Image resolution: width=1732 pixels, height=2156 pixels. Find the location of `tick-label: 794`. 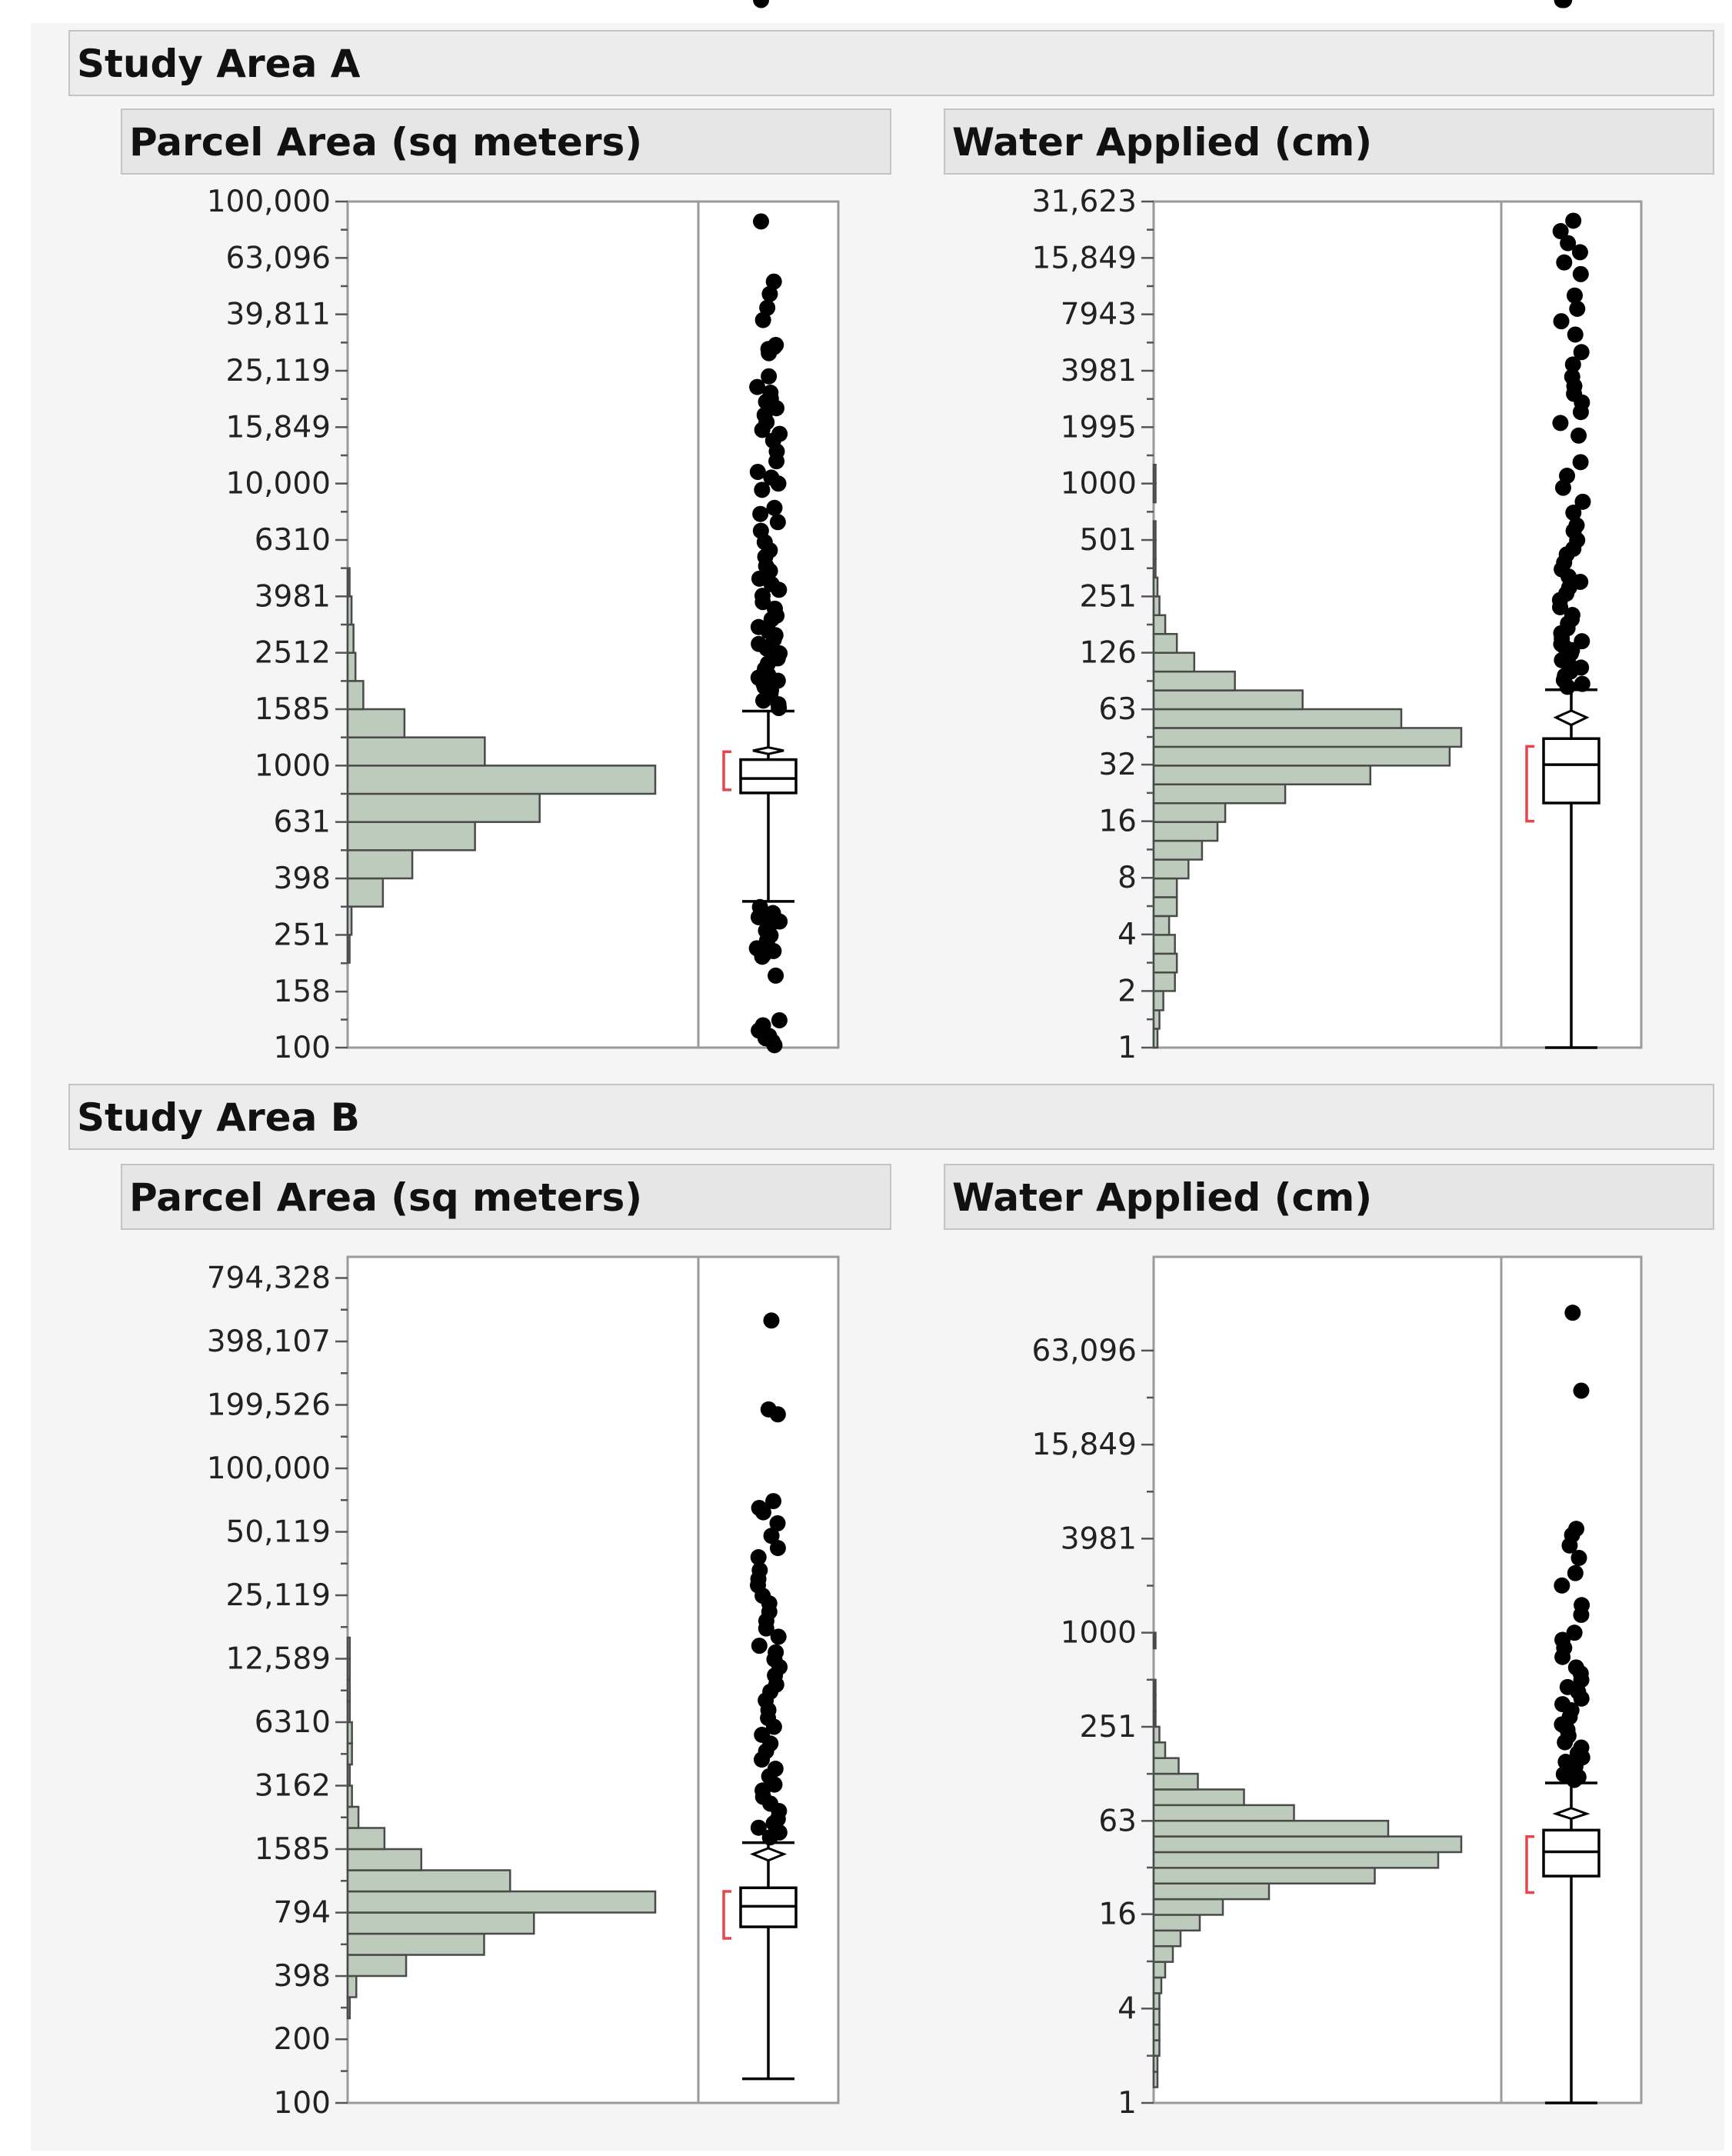

tick-label: 794 is located at coordinates (302, 1914).